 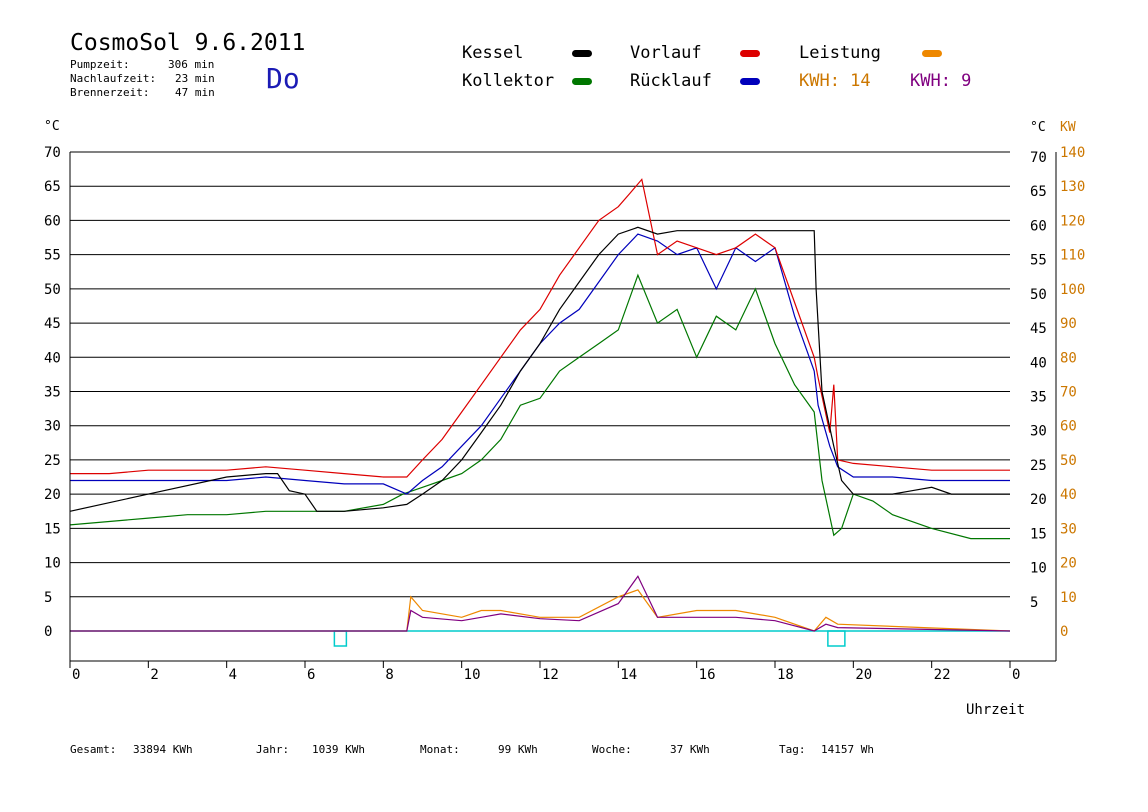 I want to click on x-tick-label: 14, so click(x=628, y=675).